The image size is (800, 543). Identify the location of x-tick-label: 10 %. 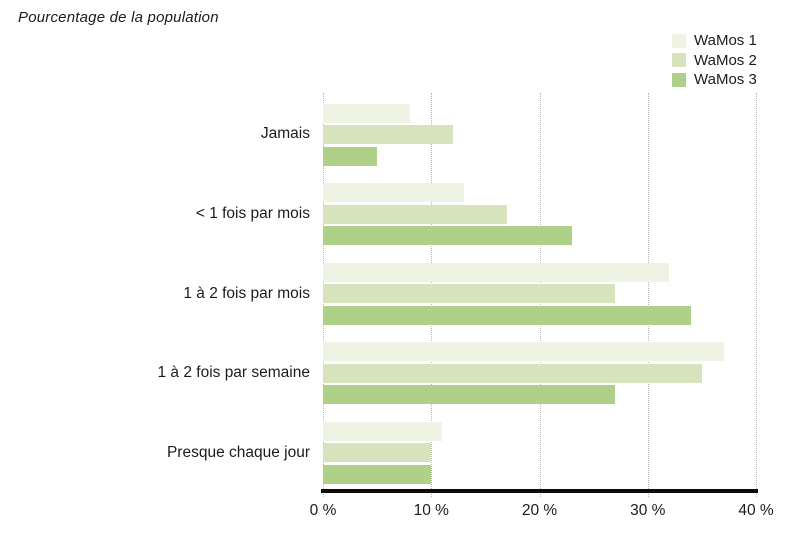
(431, 510).